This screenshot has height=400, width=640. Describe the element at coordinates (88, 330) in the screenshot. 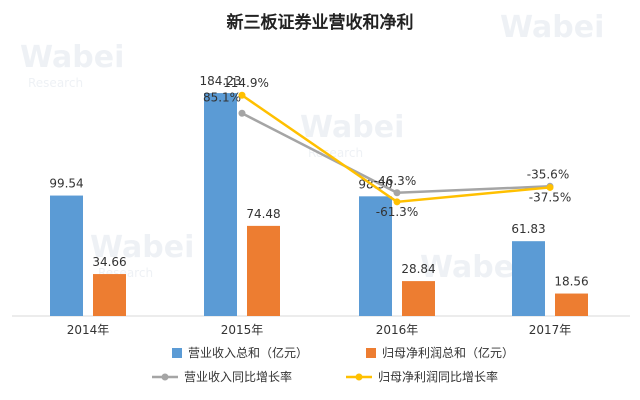

I see `x-tick-label: 2014年` at that location.